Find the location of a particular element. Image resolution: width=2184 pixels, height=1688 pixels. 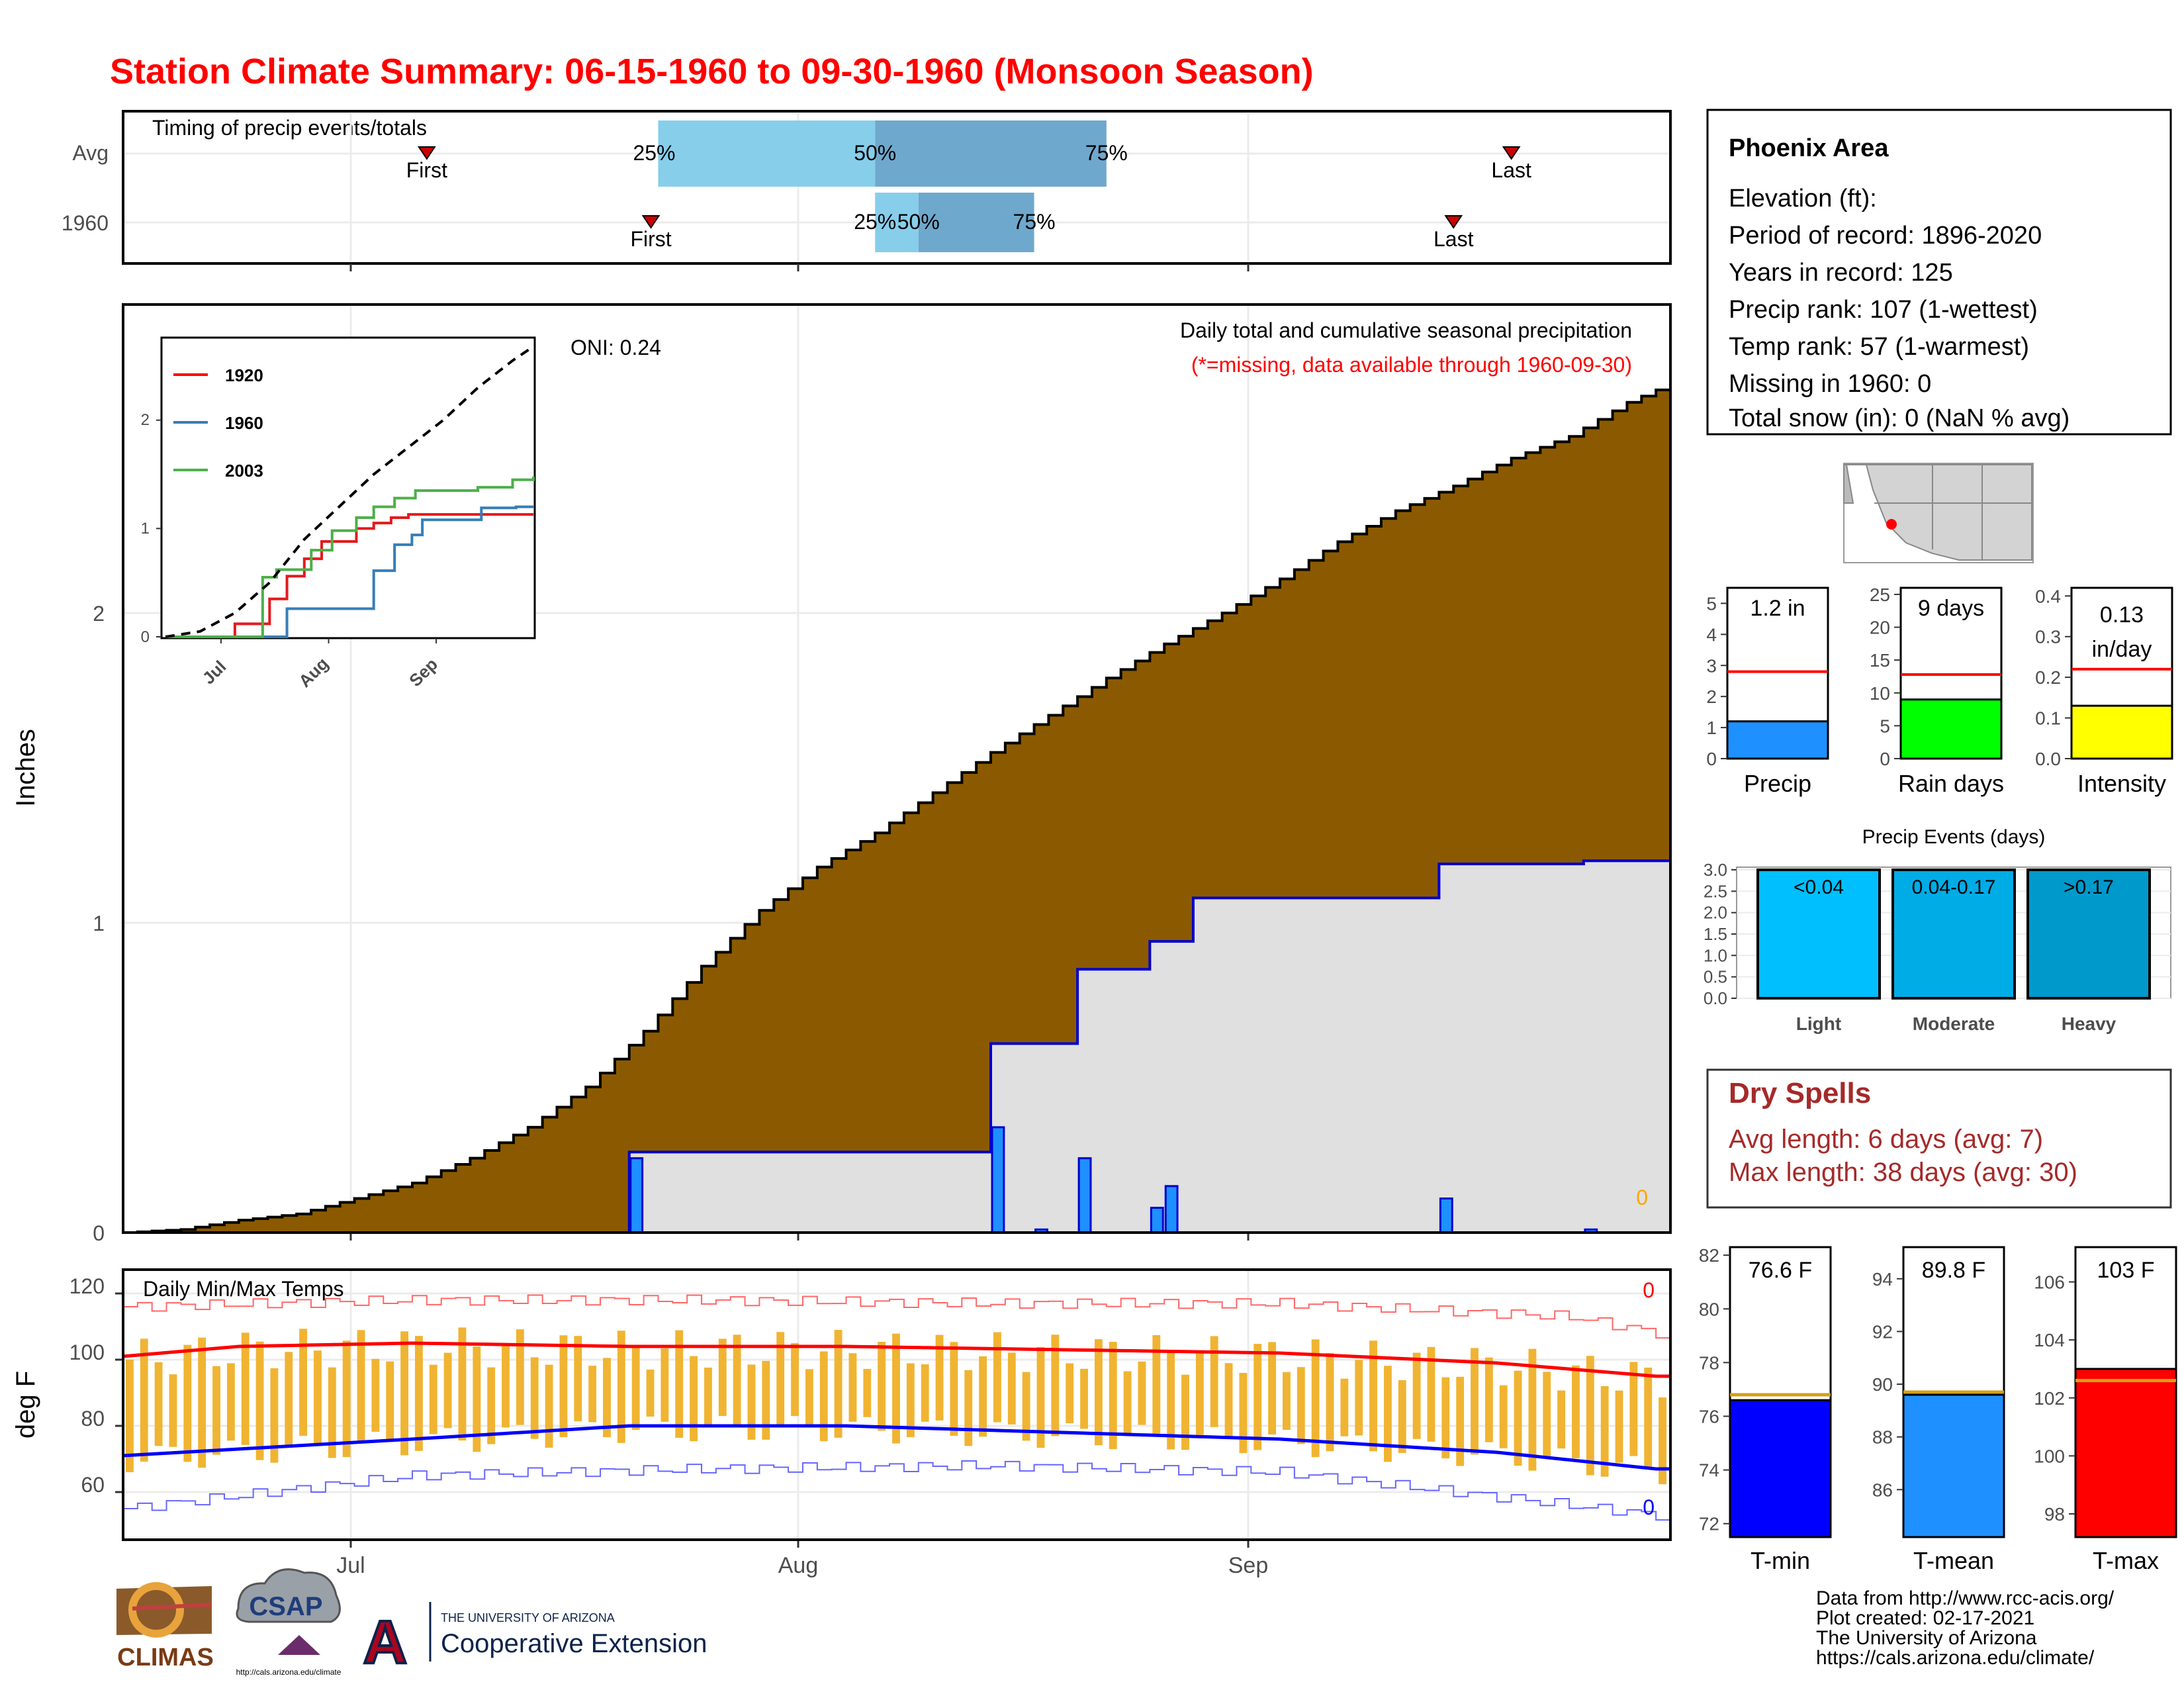

temp-bar-tick-label: 100 is located at coordinates (2049, 1456).